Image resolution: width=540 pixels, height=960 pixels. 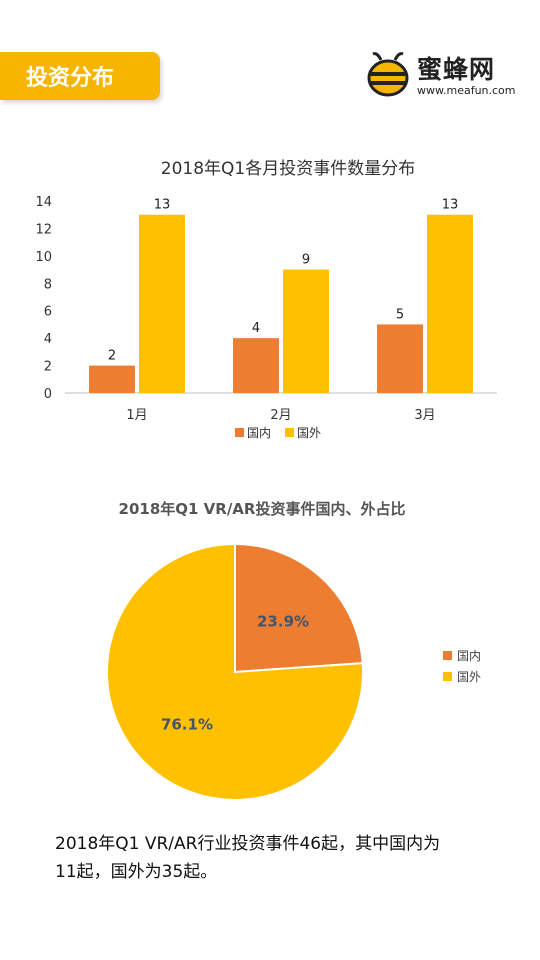 What do you see at coordinates (456, 69) in the screenshot?
I see `brand-name: 蜜蜂网` at bounding box center [456, 69].